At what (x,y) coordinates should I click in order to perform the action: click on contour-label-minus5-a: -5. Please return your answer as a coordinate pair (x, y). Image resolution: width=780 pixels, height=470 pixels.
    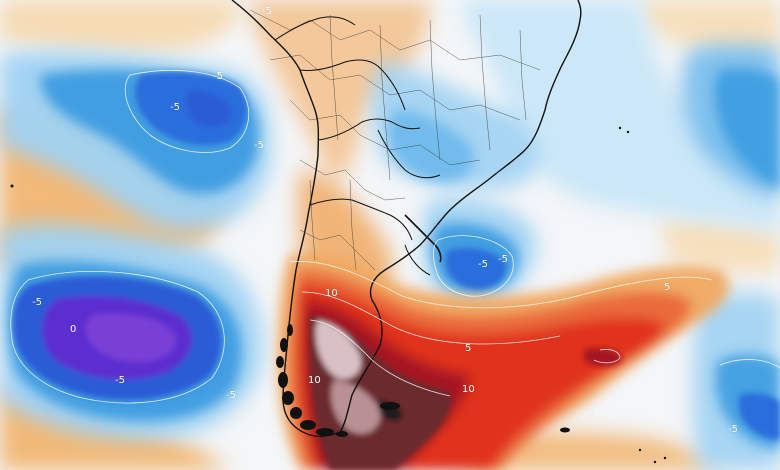
    Looking at the image, I should click on (175, 107).